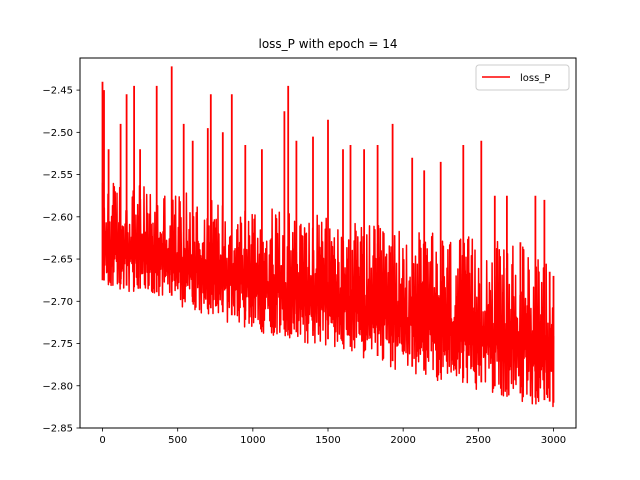  Describe the element at coordinates (57, 175) in the screenshot. I see `y-tick-label: −2.55` at that location.